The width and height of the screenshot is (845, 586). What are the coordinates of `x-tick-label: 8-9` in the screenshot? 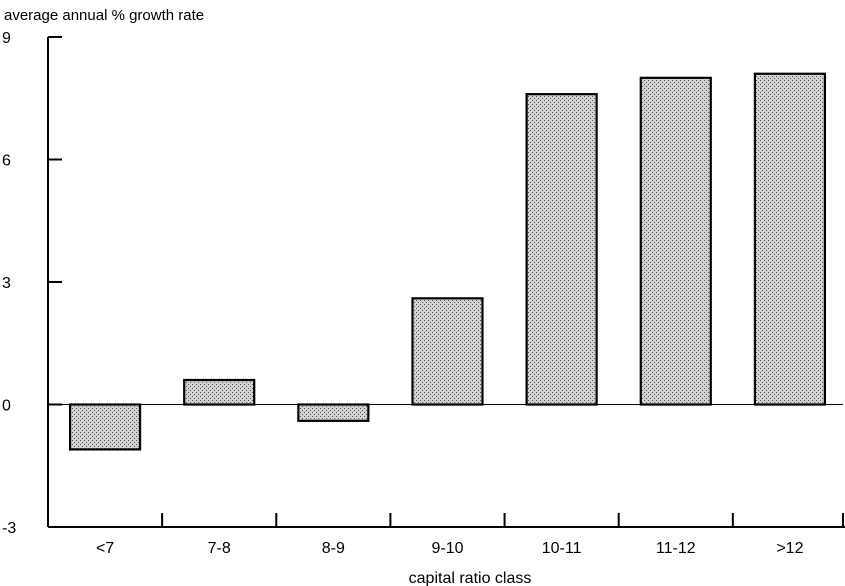 It's located at (333, 548).